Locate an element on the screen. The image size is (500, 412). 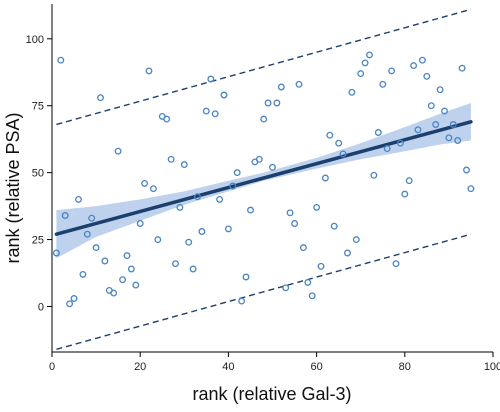
y-tick-label: 100 is located at coordinates (35, 40).